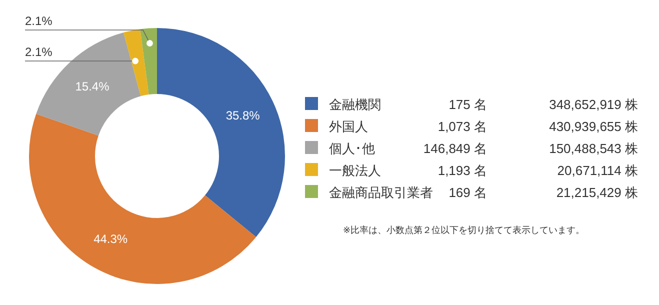  I want to click on legend-label: 一般法人, so click(355, 170).